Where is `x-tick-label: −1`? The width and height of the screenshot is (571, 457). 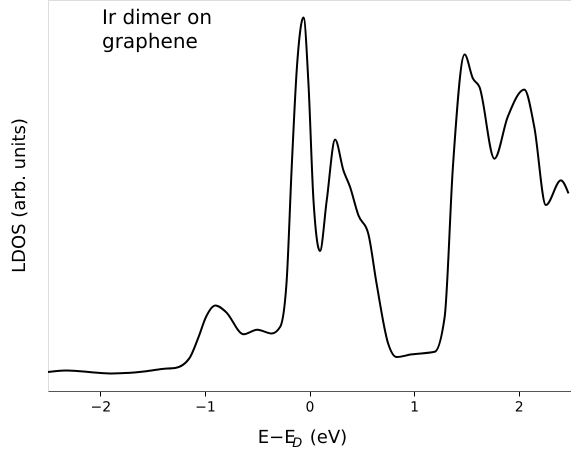
x-tick-label: −1 is located at coordinates (205, 408).